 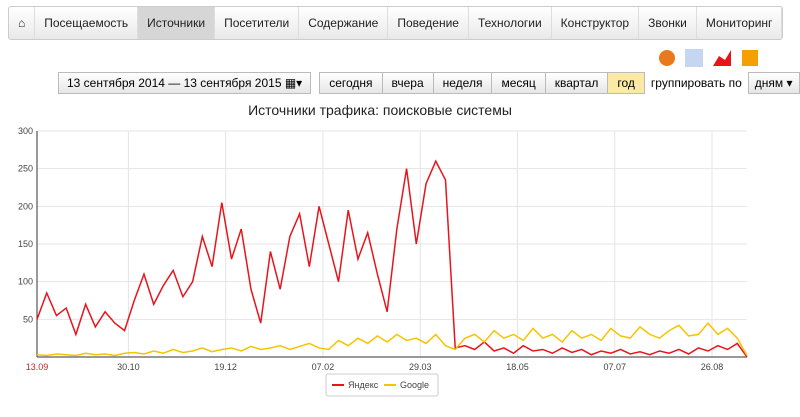 I want to click on nav-item: Звонки, so click(x=668, y=23).